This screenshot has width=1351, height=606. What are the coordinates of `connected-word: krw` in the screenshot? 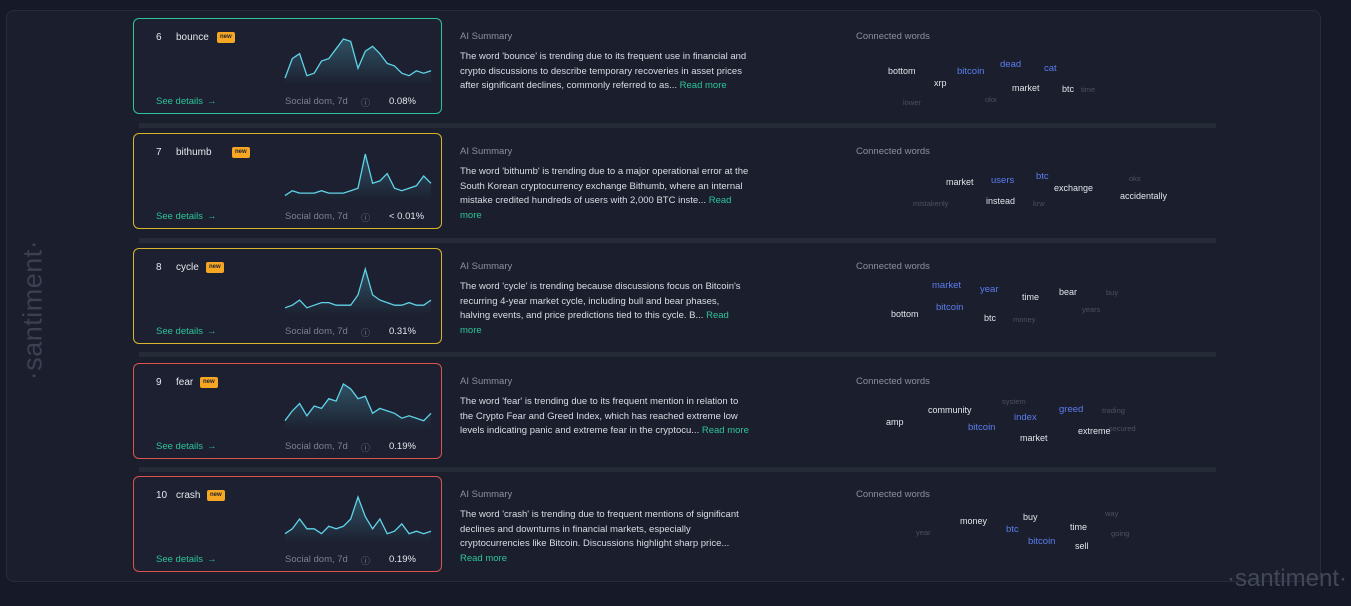 It's located at (1039, 203).